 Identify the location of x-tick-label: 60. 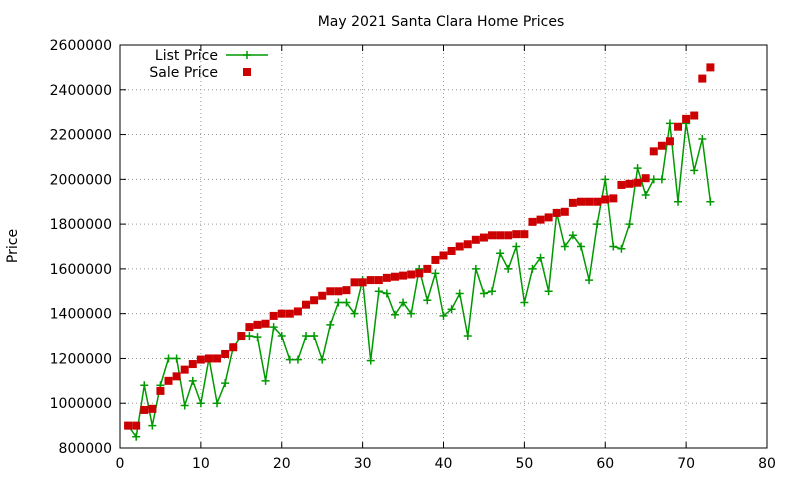
(605, 464).